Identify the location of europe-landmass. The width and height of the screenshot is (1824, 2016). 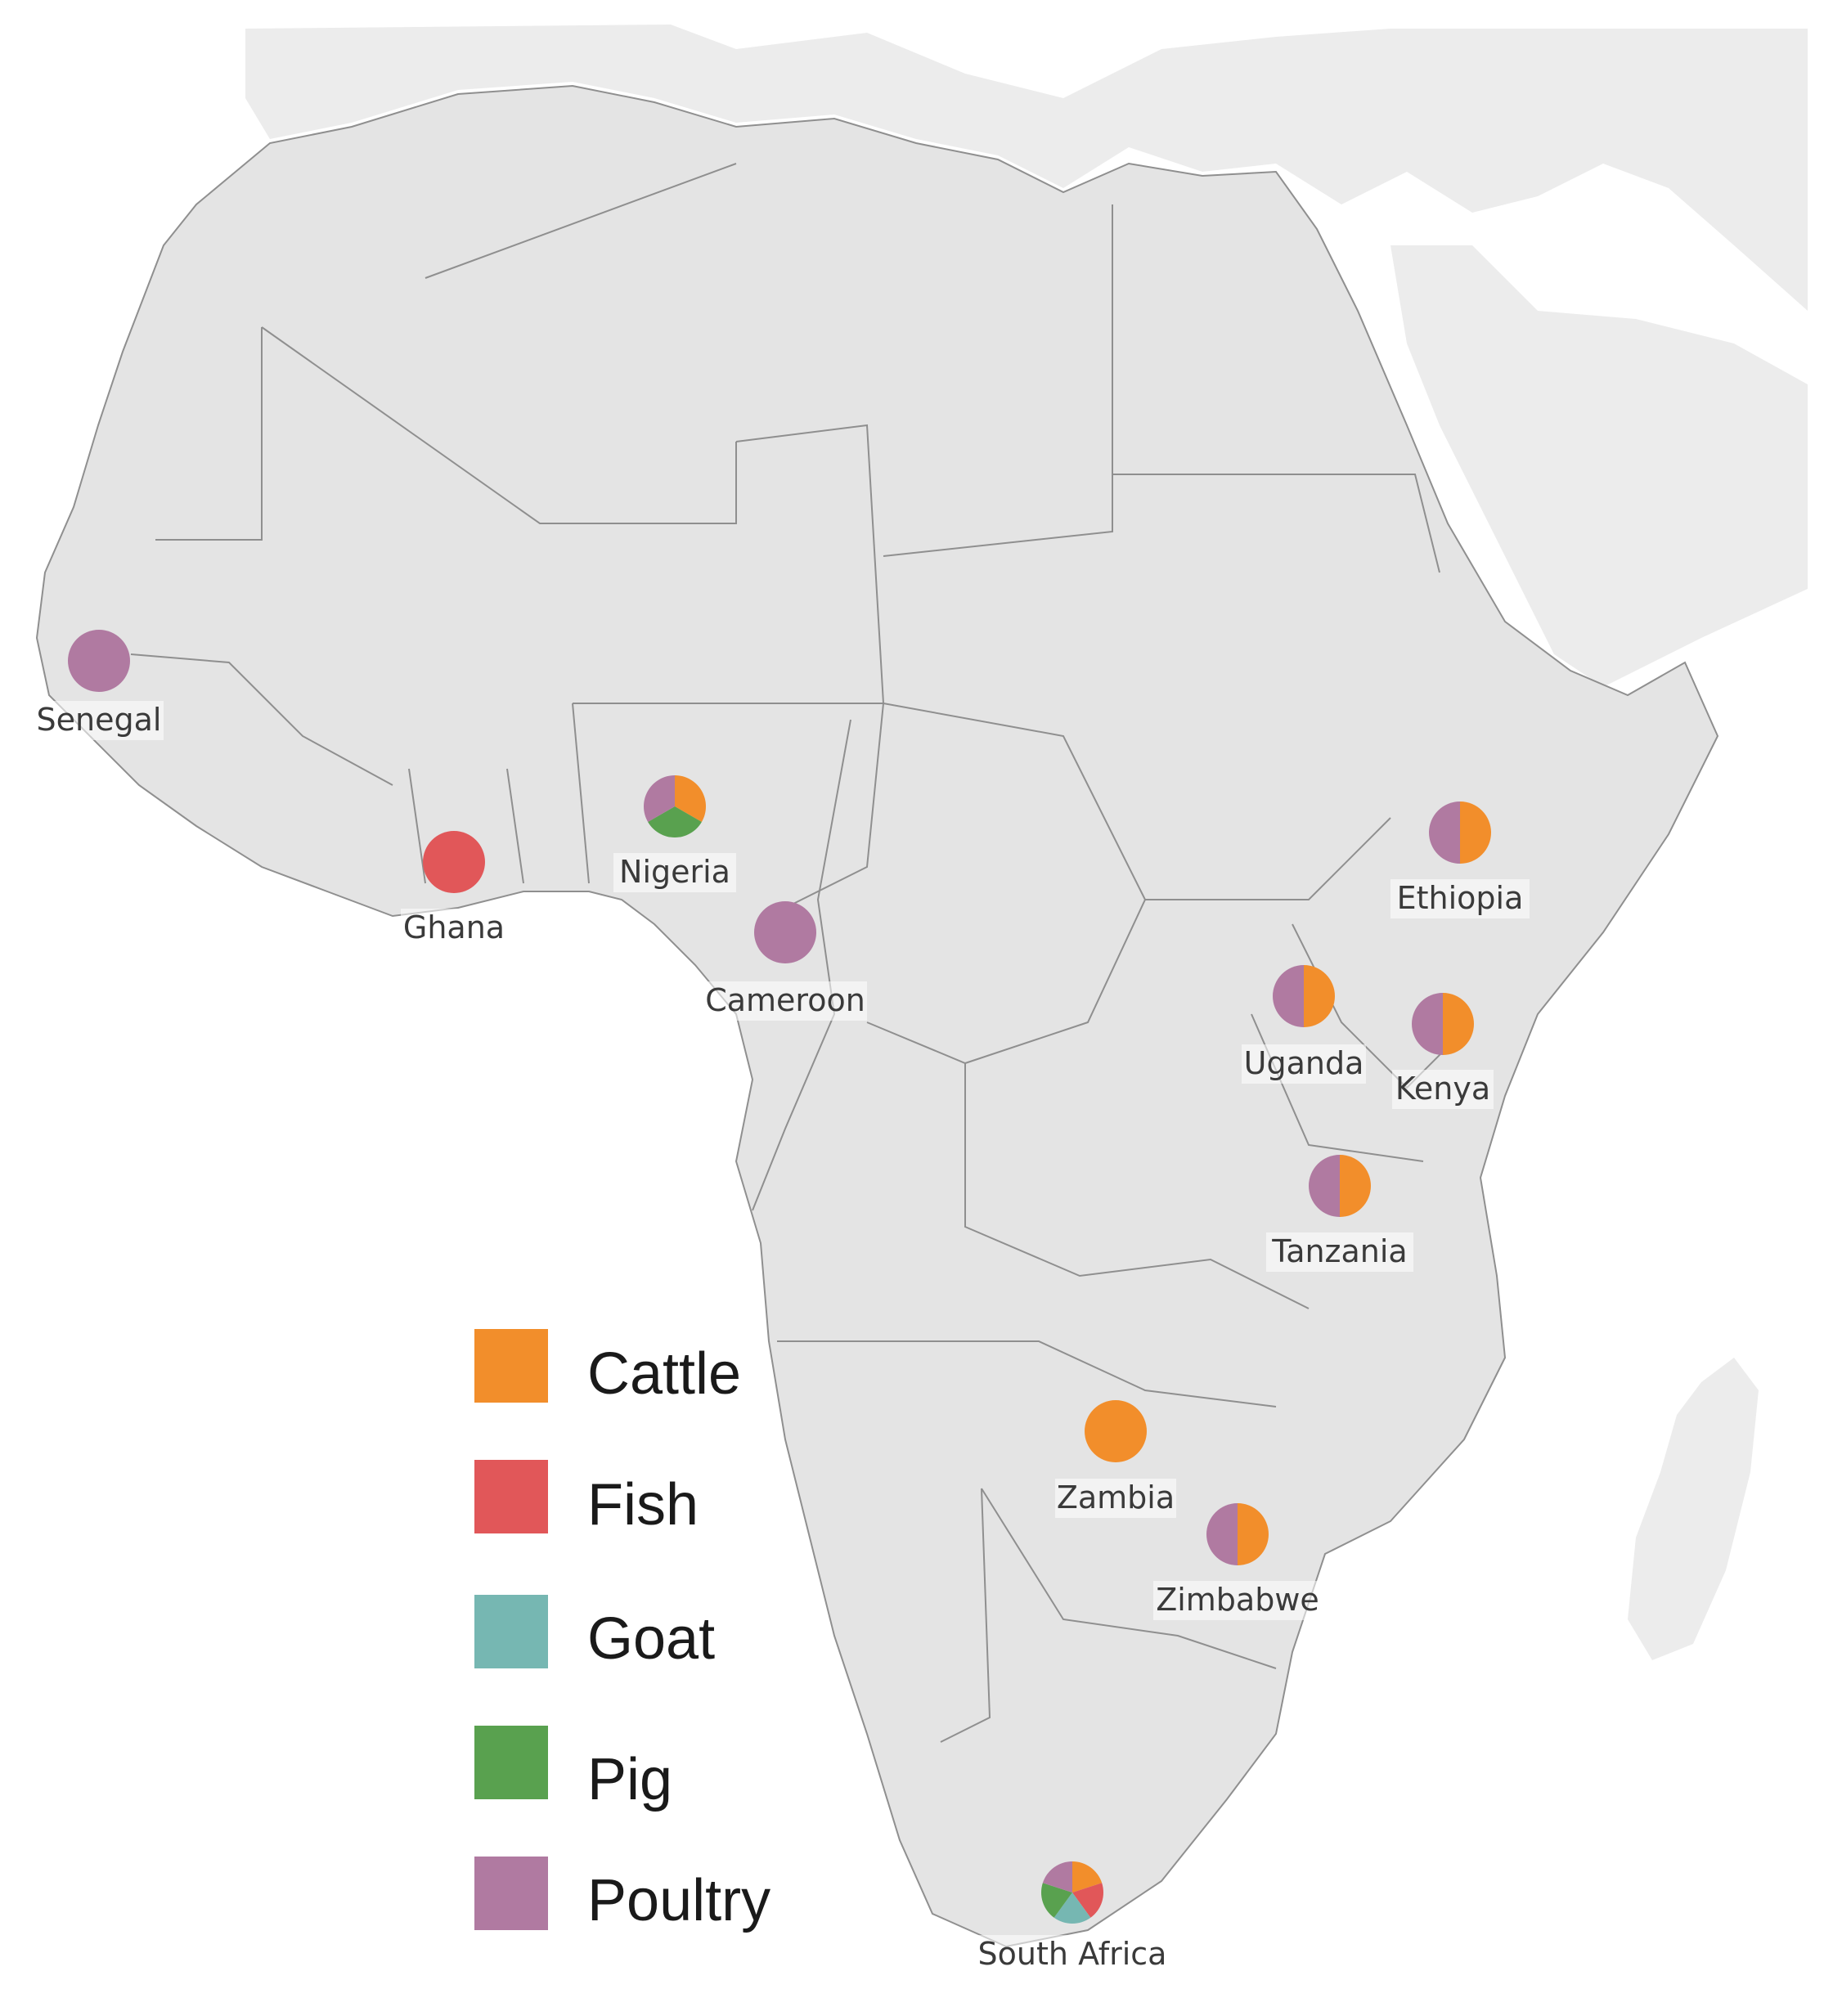
(1027, 168).